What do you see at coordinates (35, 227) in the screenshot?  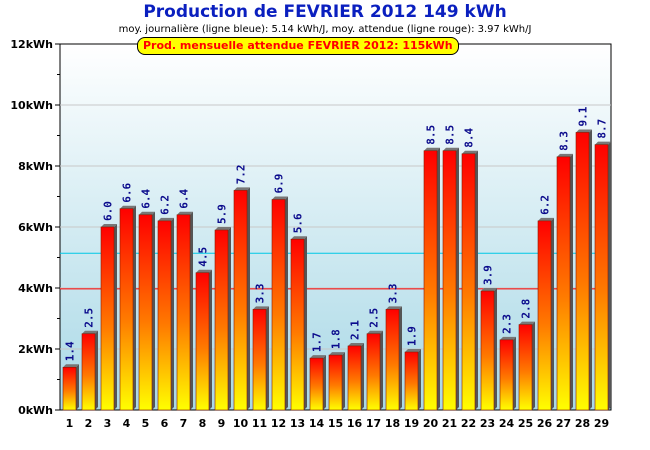 I see `y-tick-label: 6kWh` at bounding box center [35, 227].